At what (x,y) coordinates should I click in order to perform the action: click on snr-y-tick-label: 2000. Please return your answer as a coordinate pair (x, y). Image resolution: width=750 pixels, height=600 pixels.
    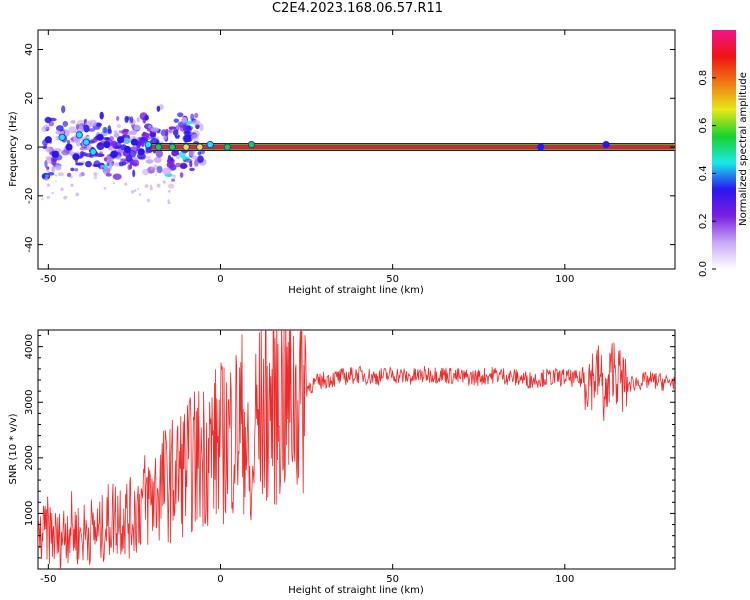
    Looking at the image, I should click on (29, 457).